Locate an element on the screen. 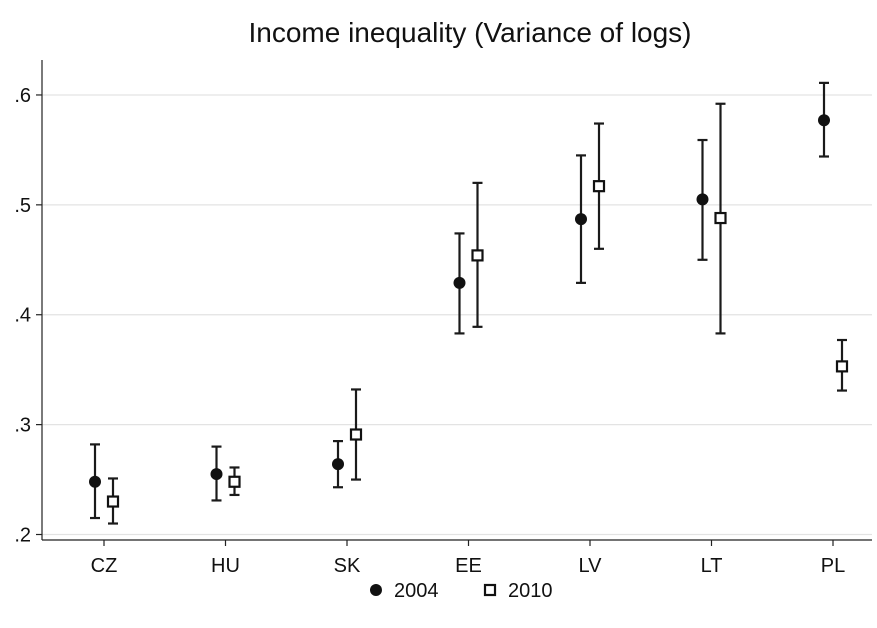  point-2010-HU is located at coordinates (234, 481).